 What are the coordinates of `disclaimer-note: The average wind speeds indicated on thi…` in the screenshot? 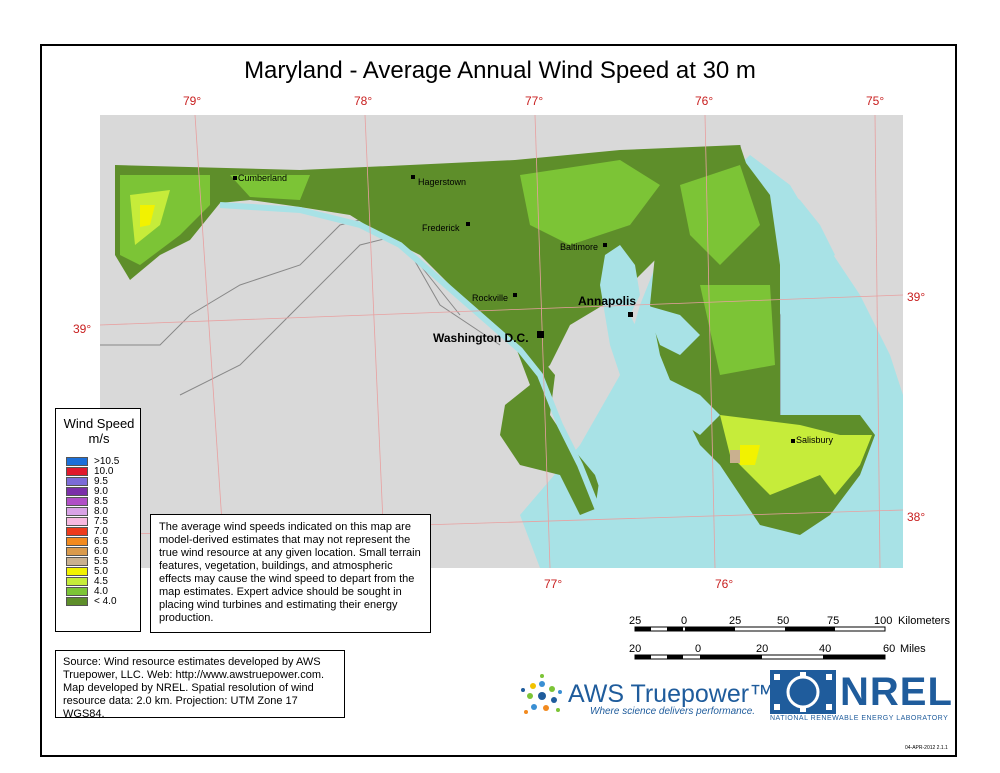 It's located at (290, 573).